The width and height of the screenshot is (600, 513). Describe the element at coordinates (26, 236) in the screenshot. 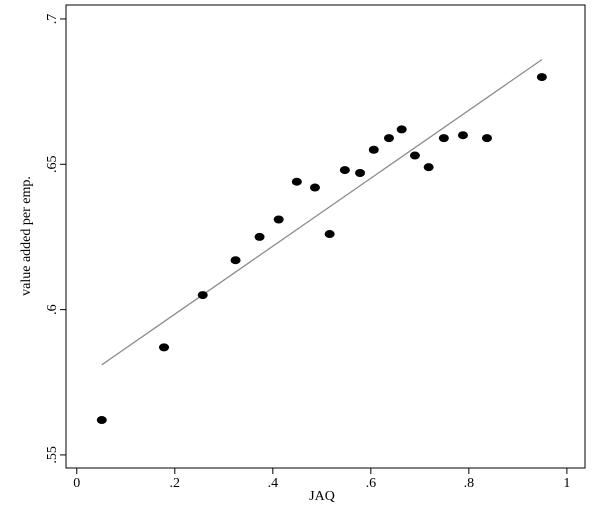

I see `y-axis-title: value added per emp.` at that location.